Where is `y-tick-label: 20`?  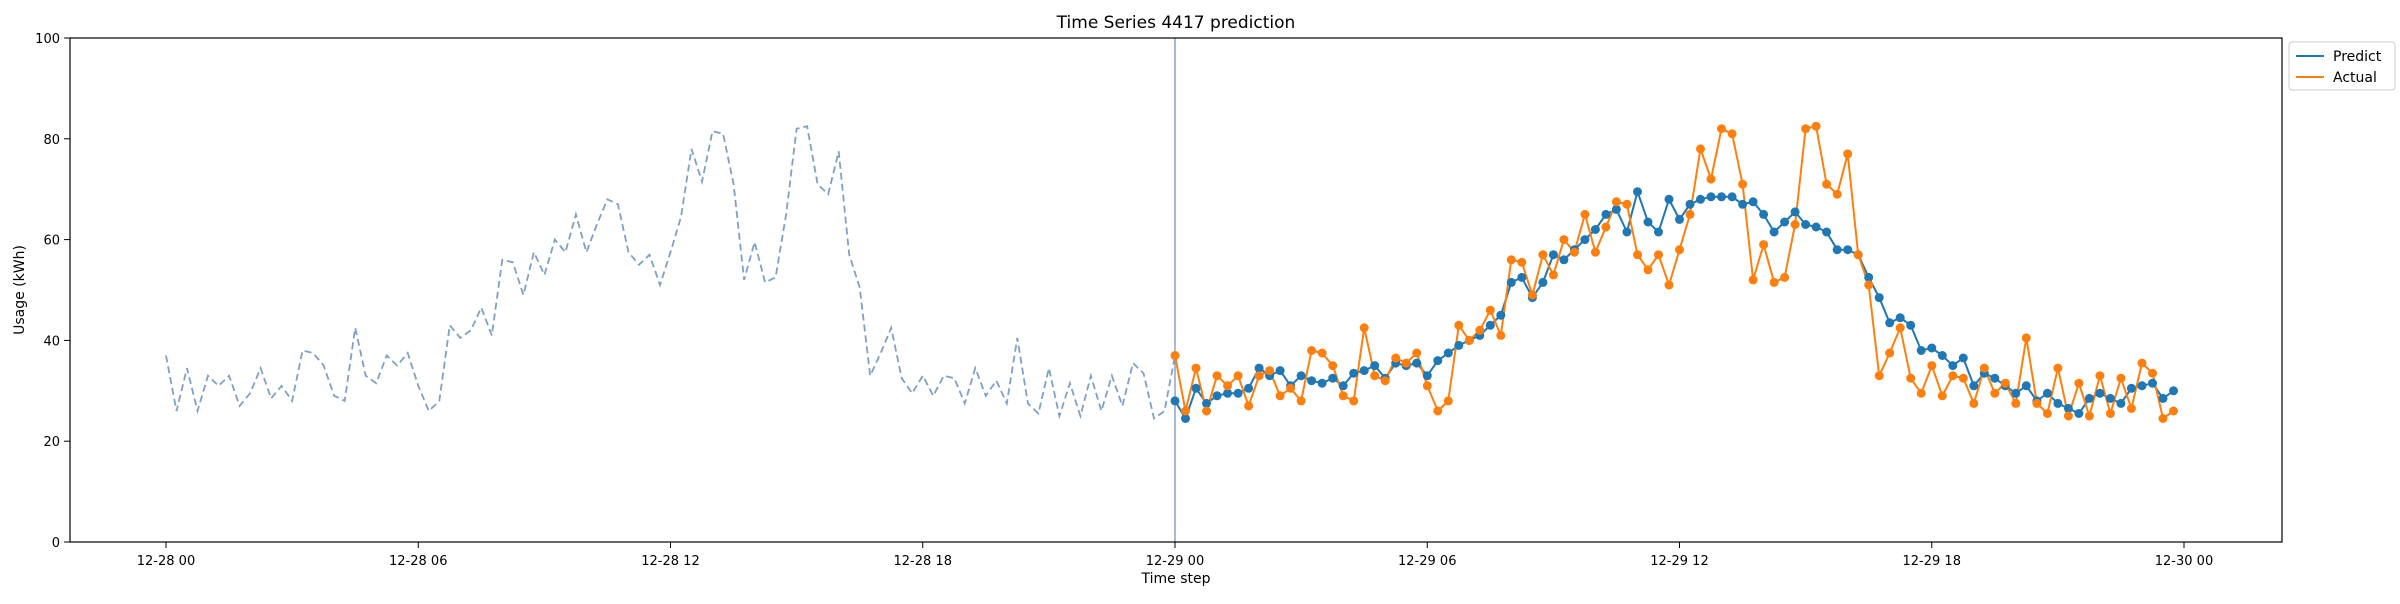
y-tick-label: 20 is located at coordinates (51, 442).